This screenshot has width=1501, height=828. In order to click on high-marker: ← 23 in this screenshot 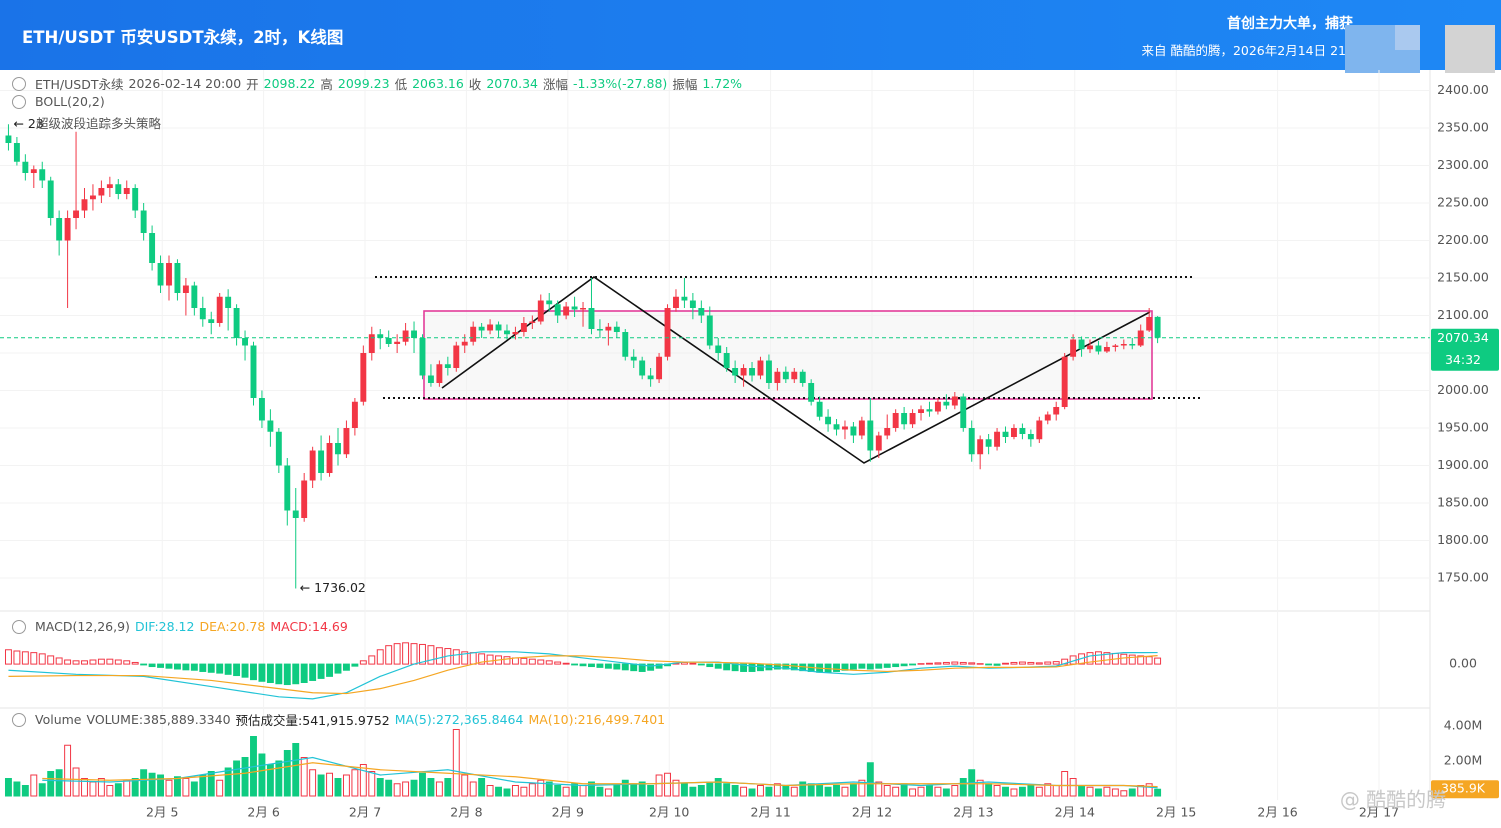, I will do `click(28, 123)`.